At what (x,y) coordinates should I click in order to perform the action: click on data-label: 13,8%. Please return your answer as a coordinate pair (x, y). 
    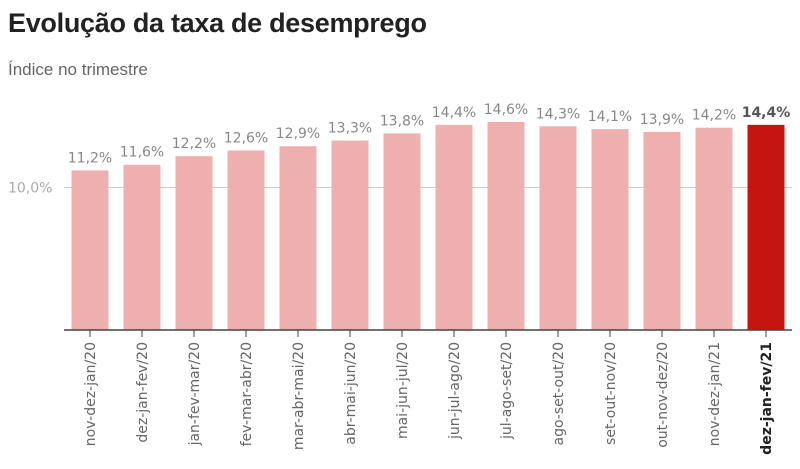
    Looking at the image, I should click on (402, 121).